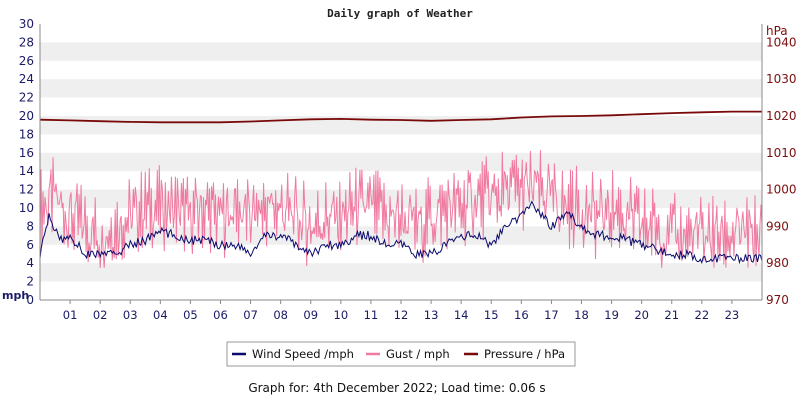 The image size is (800, 400). Describe the element at coordinates (777, 263) in the screenshot. I see `right-tick-label: 980` at that location.